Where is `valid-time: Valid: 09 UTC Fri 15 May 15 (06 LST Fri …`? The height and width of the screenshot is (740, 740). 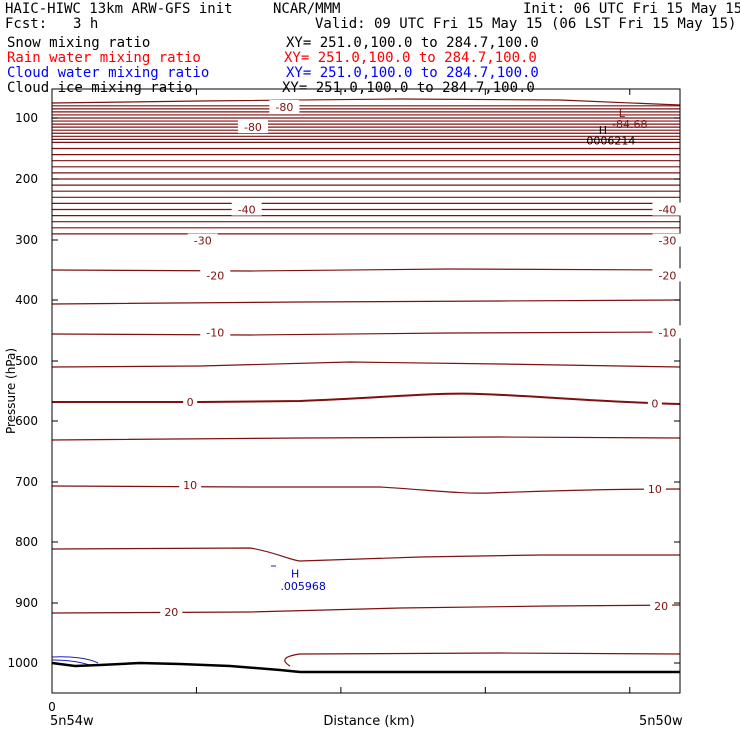
valid-time: Valid: 09 UTC Fri 15 May 15 (06 LST Fri … is located at coordinates (526, 24).